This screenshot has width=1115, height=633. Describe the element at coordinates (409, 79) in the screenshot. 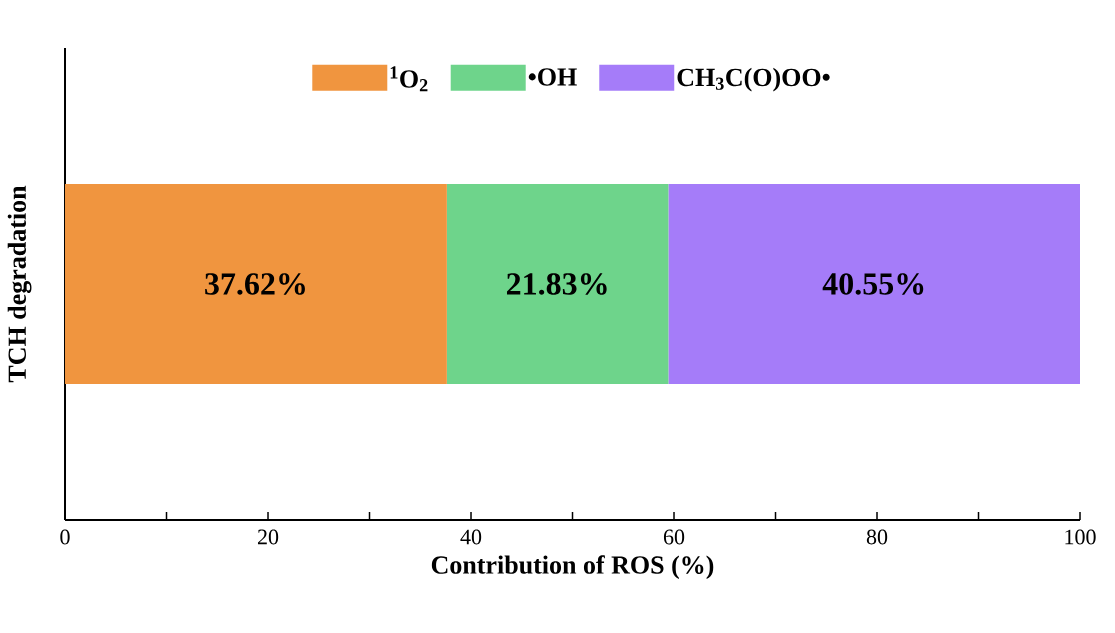

I see `legend-label: $^{1}$O$_{2}$` at that location.